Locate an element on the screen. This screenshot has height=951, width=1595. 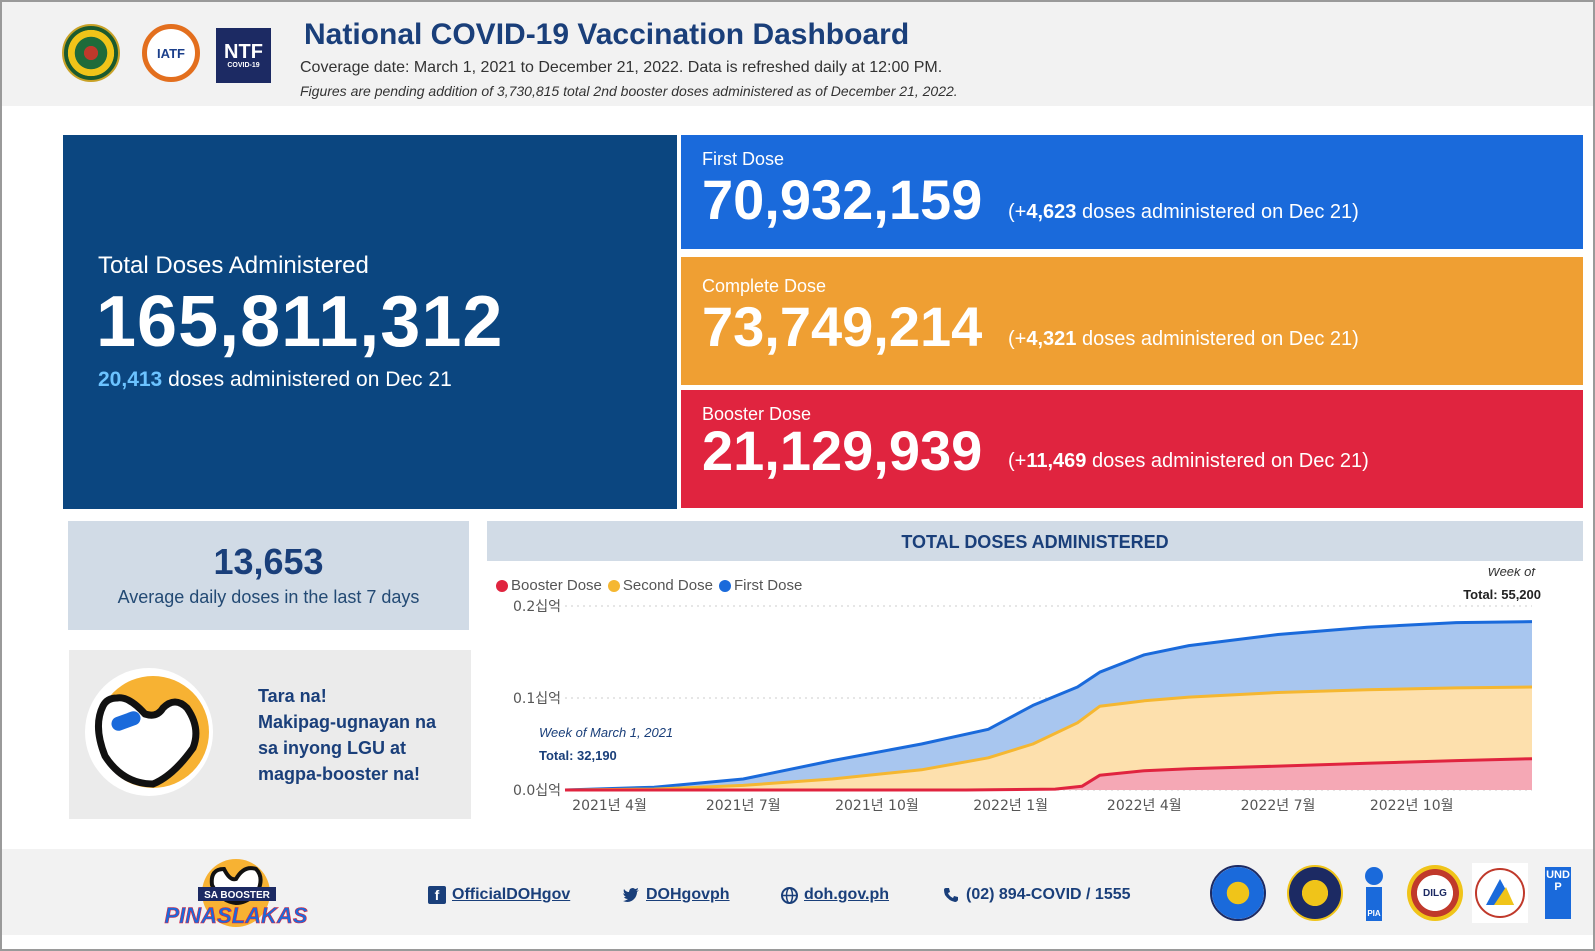
booster-logo-top-text: SA BOOSTER is located at coordinates (237, 895).